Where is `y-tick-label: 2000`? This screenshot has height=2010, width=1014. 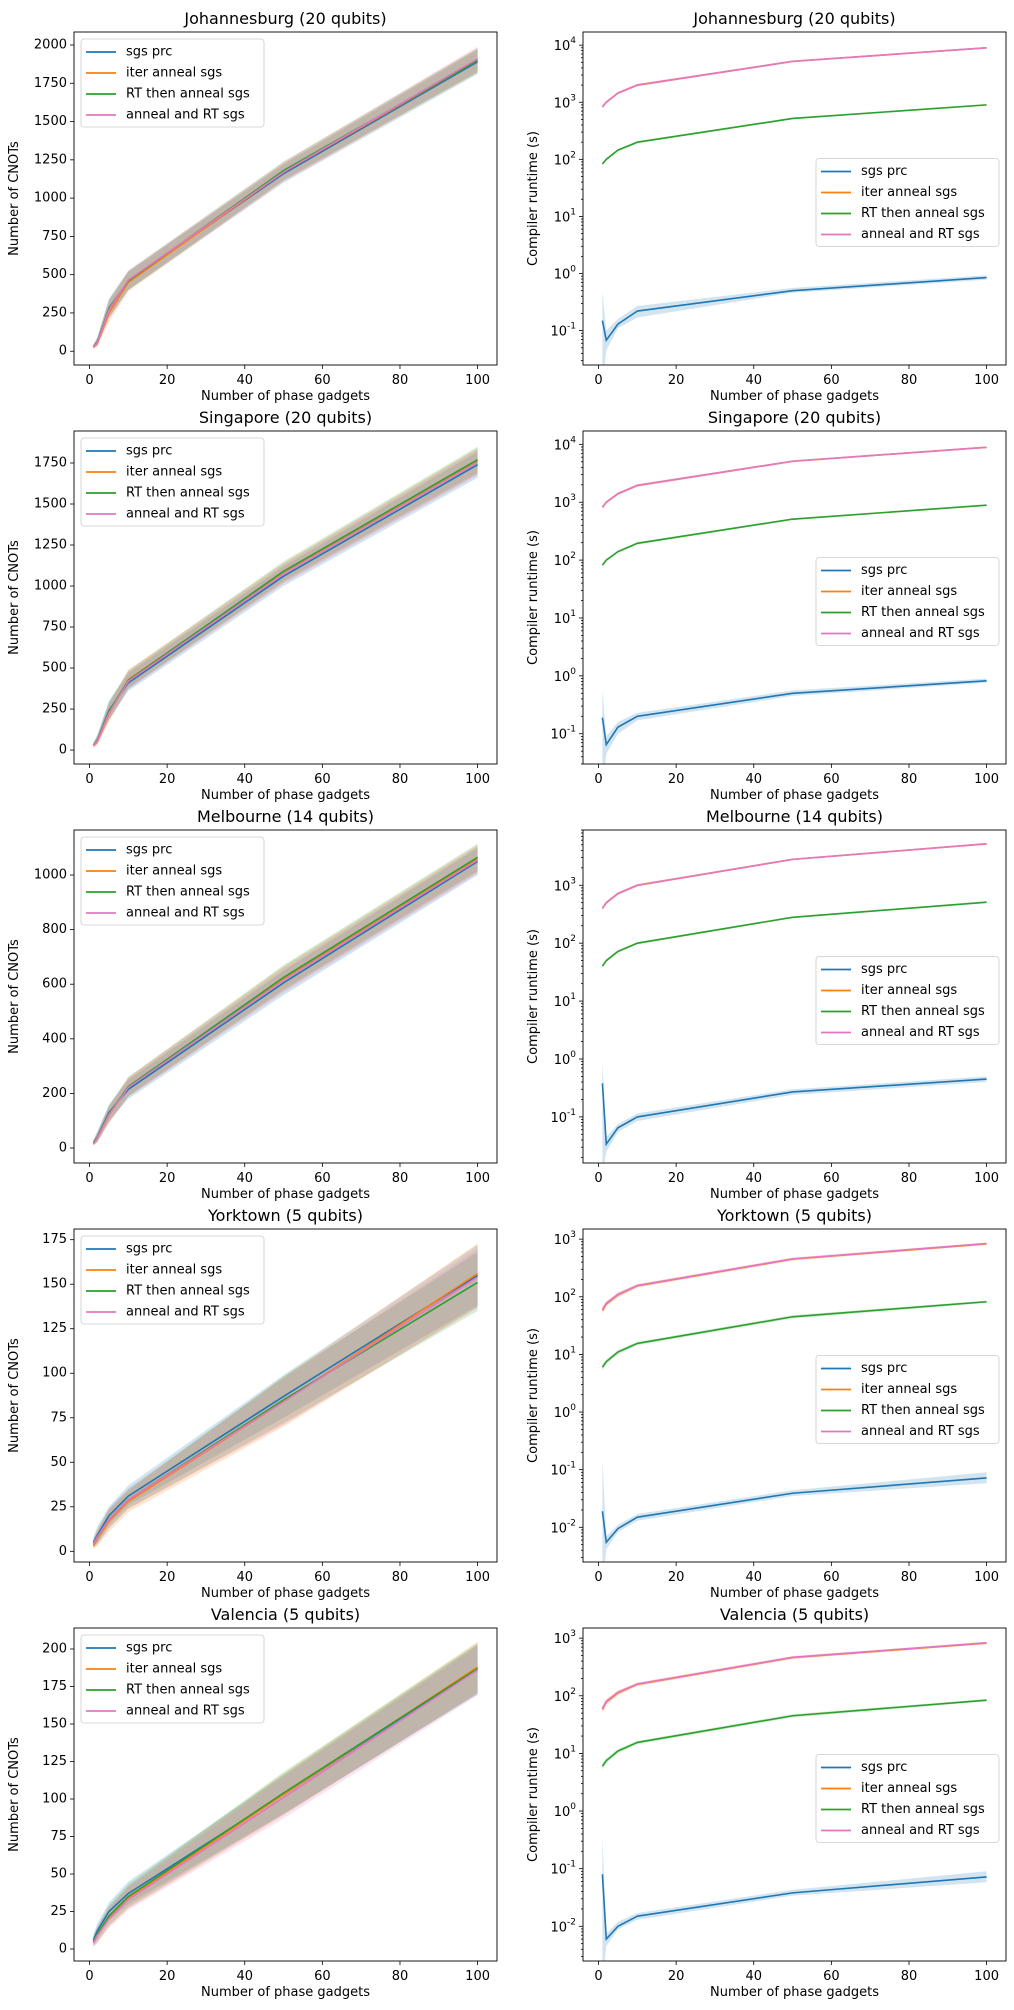 y-tick-label: 2000 is located at coordinates (50, 45).